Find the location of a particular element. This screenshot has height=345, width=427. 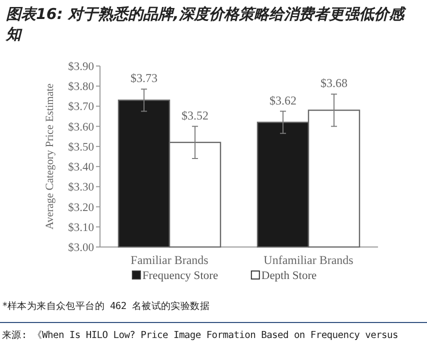

y-tick-label: $3.80 is located at coordinates (81, 87).